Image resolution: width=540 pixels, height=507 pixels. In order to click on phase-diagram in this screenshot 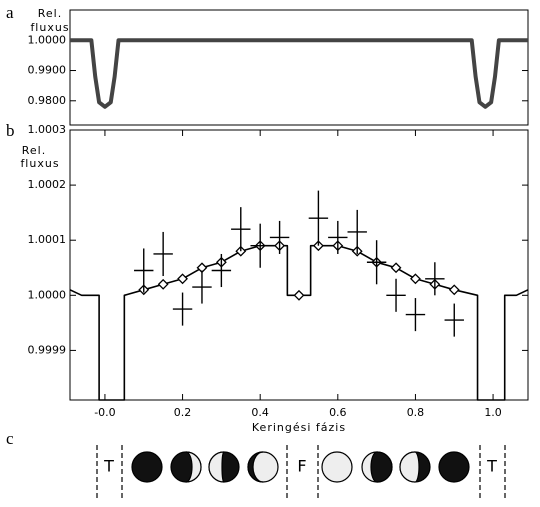, I will do `click(301, 472)`.